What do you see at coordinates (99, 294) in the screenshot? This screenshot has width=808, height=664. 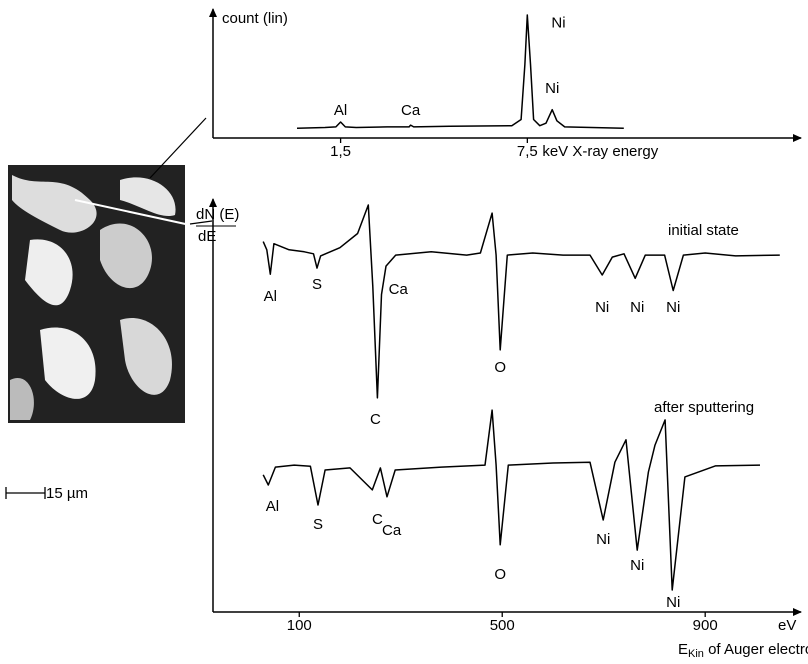 I see `micrograph` at bounding box center [99, 294].